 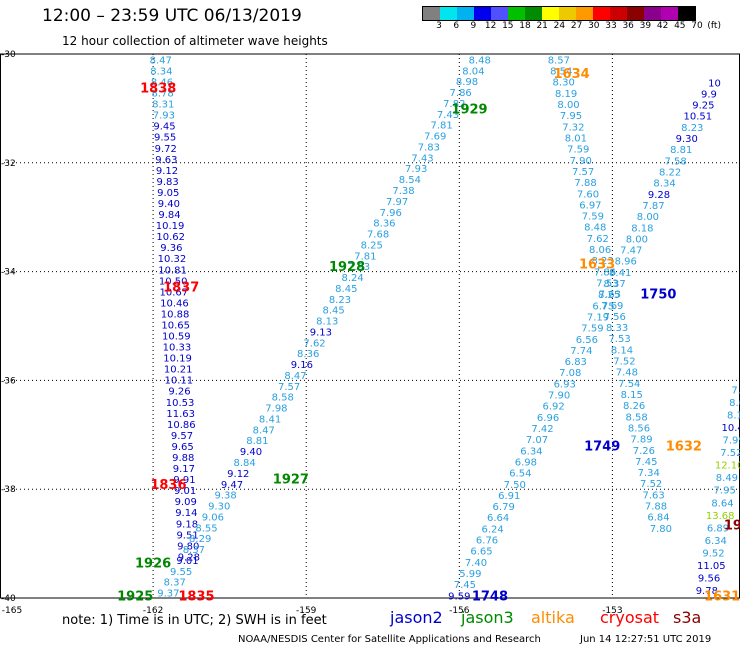 I want to click on wave-height-value: 9.59, so click(x=459, y=596).